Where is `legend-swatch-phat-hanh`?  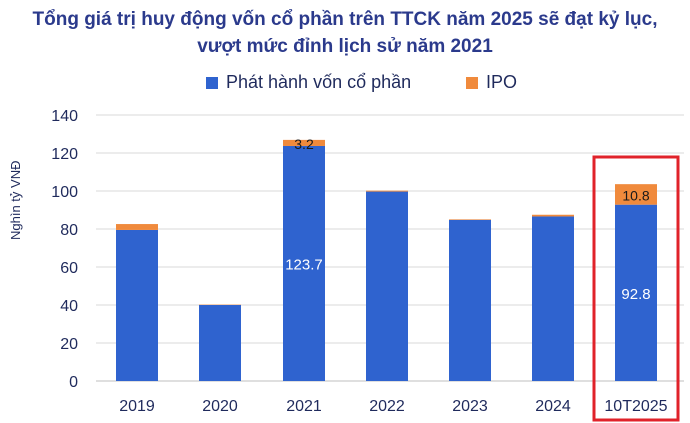 legend-swatch-phat-hanh is located at coordinates (212, 82).